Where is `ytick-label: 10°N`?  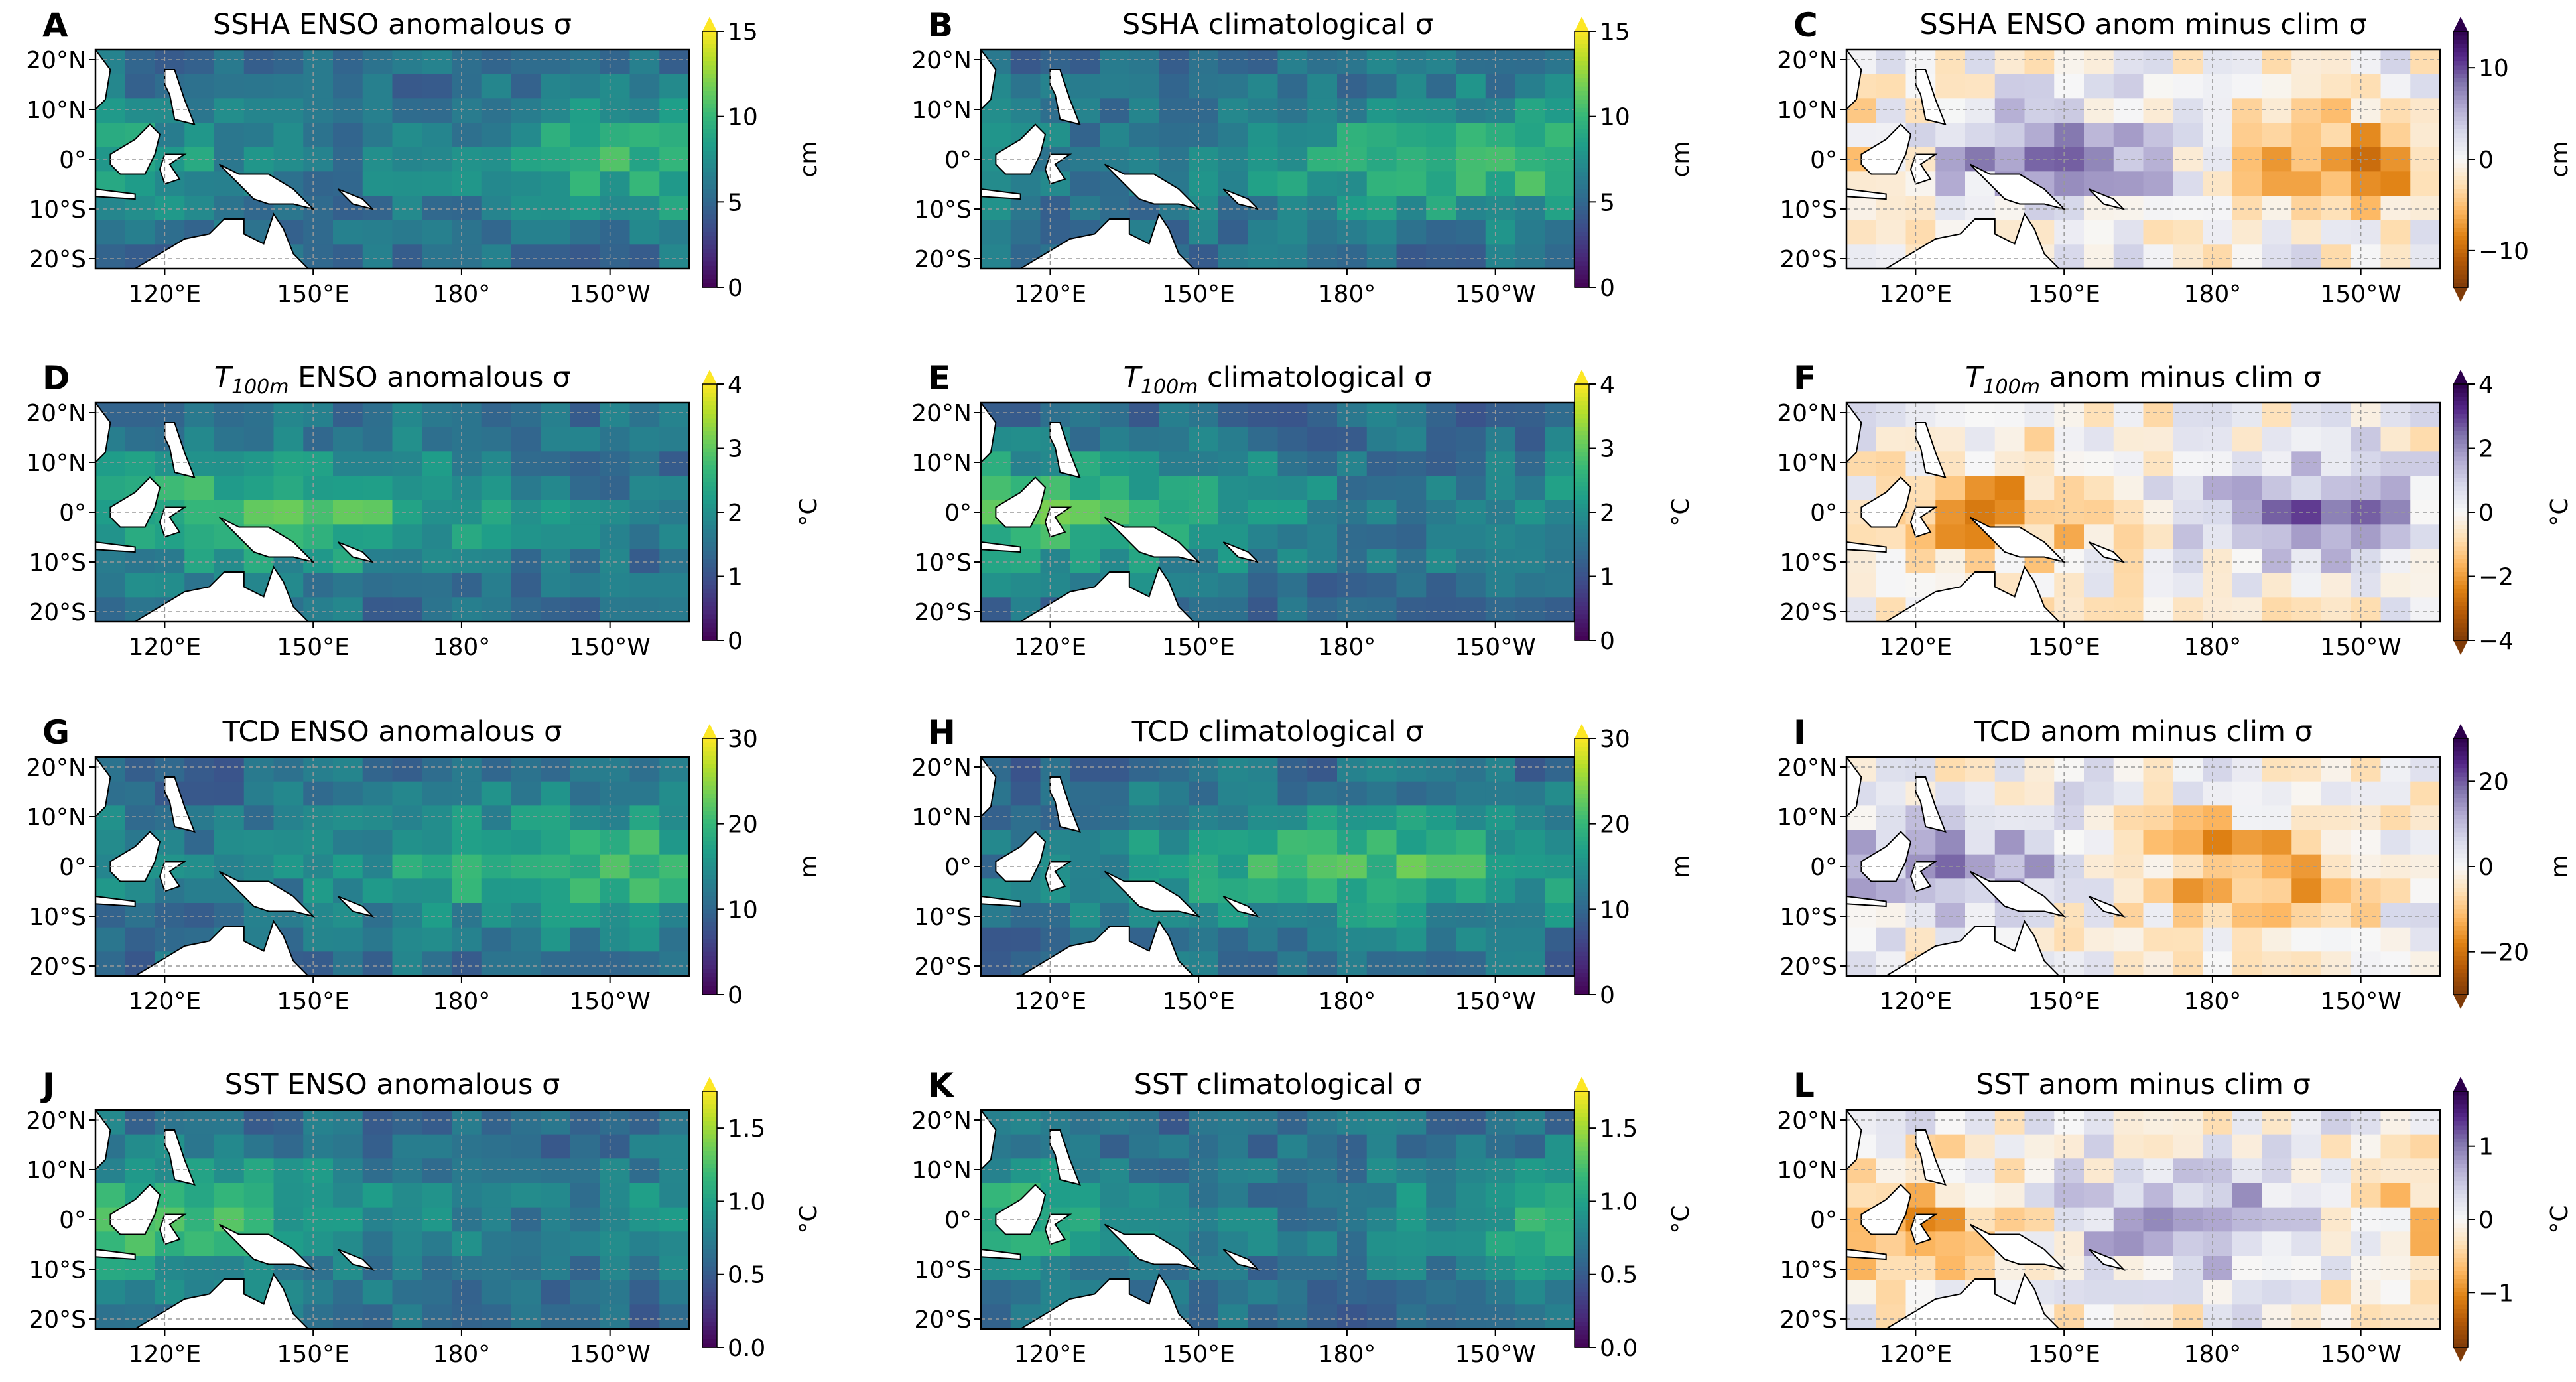
ytick-label: 10°N is located at coordinates (1807, 464).